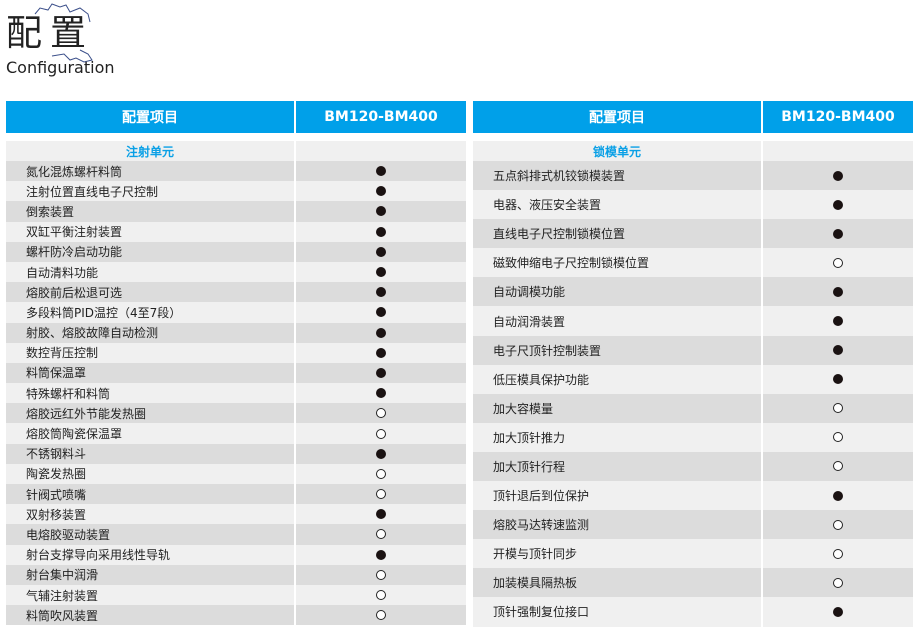 This screenshot has width=915, height=630. What do you see at coordinates (693, 612) in the screenshot?
I see `table-row: 顶针强制复位接口` at bounding box center [693, 612].